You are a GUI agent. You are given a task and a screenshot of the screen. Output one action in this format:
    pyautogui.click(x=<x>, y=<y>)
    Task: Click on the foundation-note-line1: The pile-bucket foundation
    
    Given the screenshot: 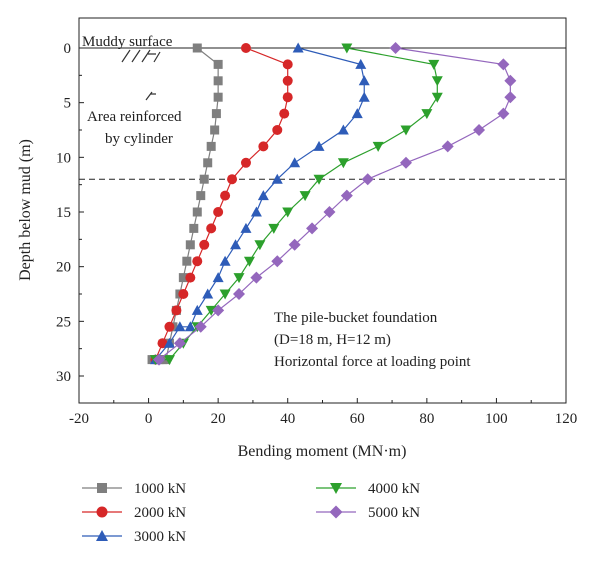 What is the action you would take?
    pyautogui.click(x=356, y=318)
    